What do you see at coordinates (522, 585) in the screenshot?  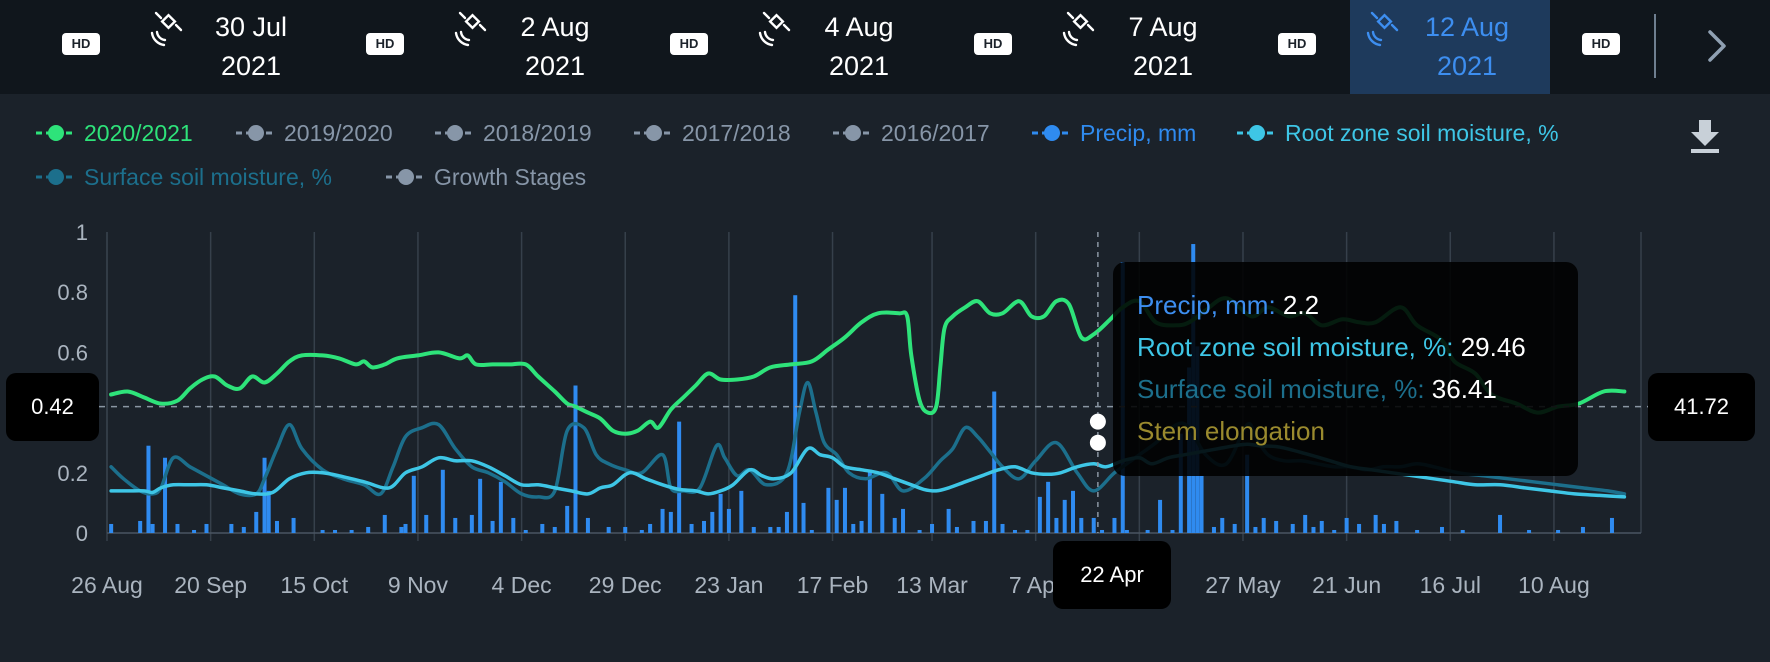 I see `x-tick-label: 4 Dec` at bounding box center [522, 585].